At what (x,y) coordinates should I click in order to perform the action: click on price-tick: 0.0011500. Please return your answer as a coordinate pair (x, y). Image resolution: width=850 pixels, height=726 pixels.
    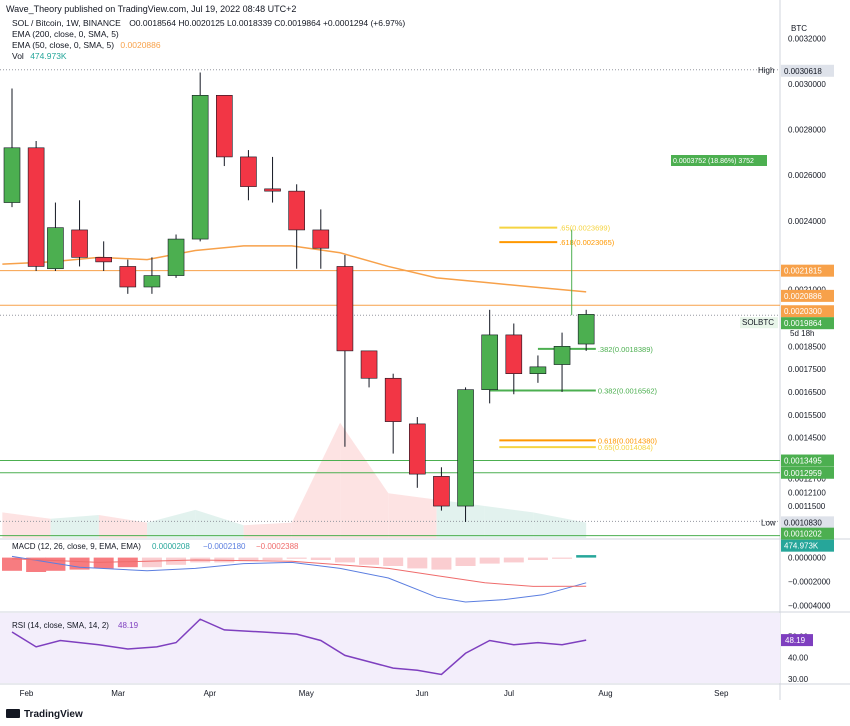
    Looking at the image, I should click on (807, 506).